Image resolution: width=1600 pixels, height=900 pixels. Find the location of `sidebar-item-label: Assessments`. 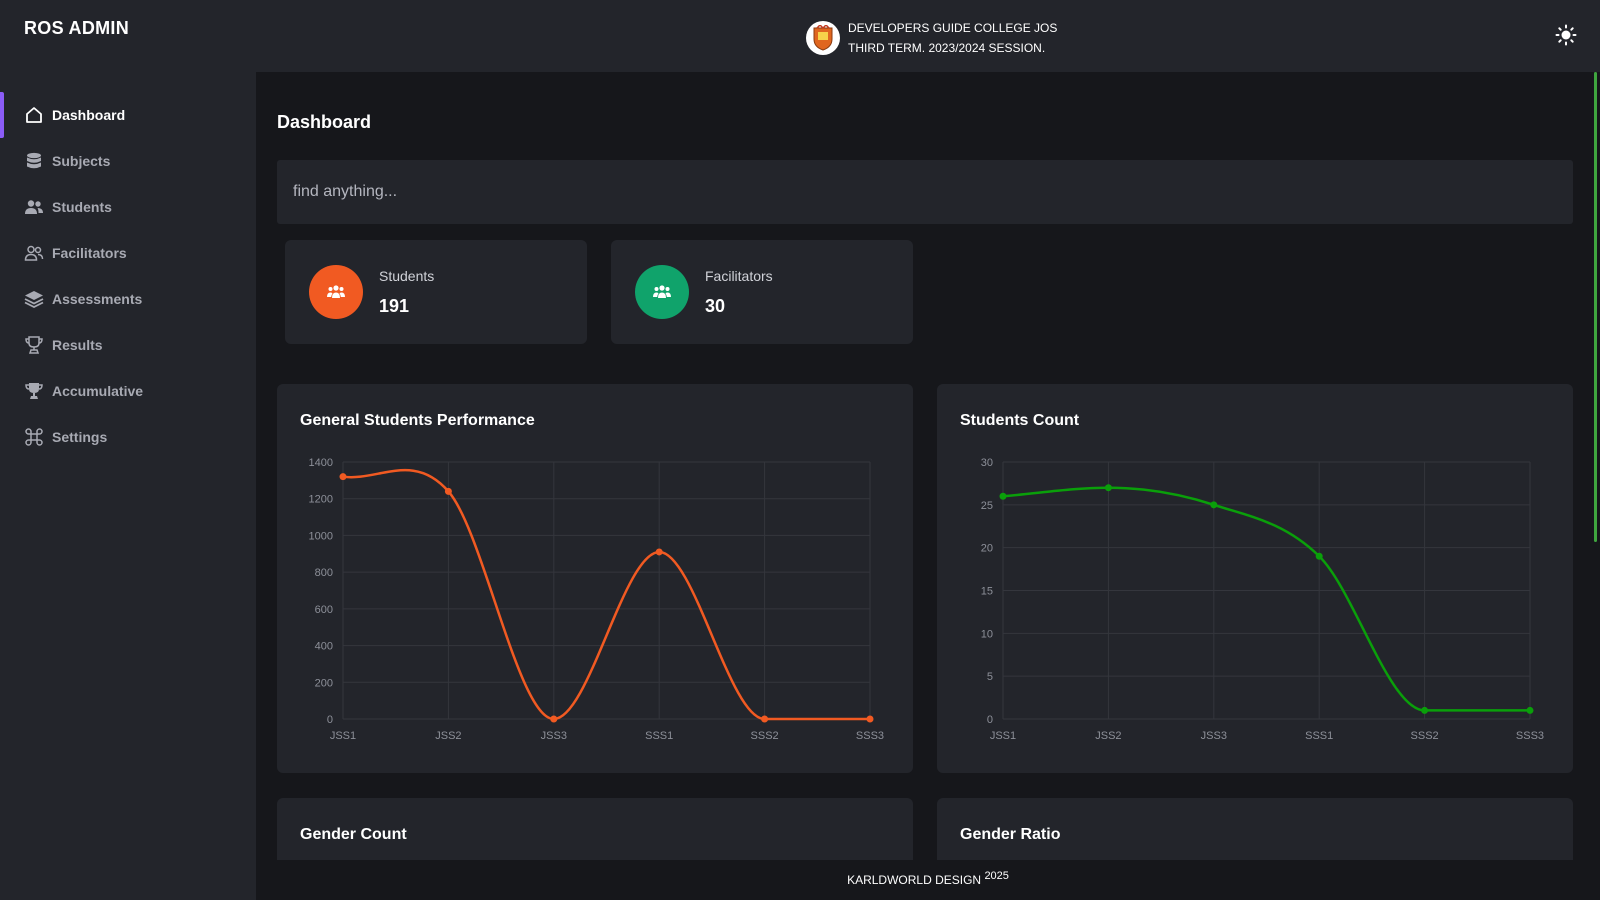

sidebar-item-label: Assessments is located at coordinates (97, 299).